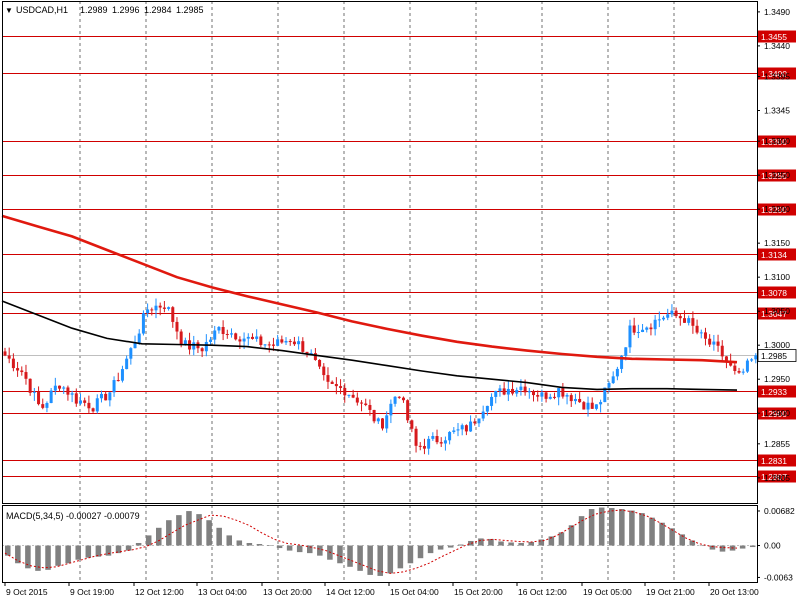  What do you see at coordinates (777, 355) in the screenshot?
I see `current-price-tag` at bounding box center [777, 355].